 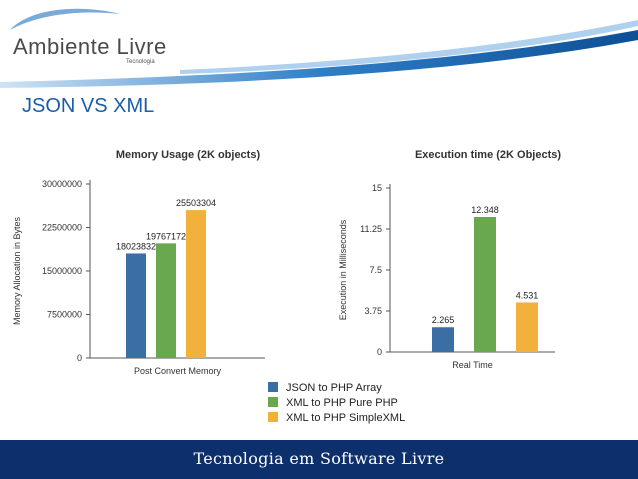 What do you see at coordinates (188, 155) in the screenshot?
I see `chart-title: Memory Usage (2K objects)` at bounding box center [188, 155].